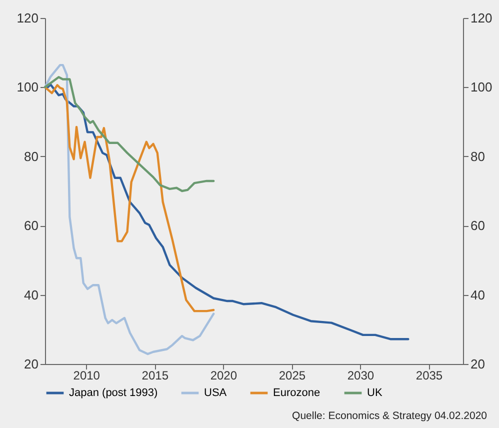  I want to click on line-series, so click(129, 134).